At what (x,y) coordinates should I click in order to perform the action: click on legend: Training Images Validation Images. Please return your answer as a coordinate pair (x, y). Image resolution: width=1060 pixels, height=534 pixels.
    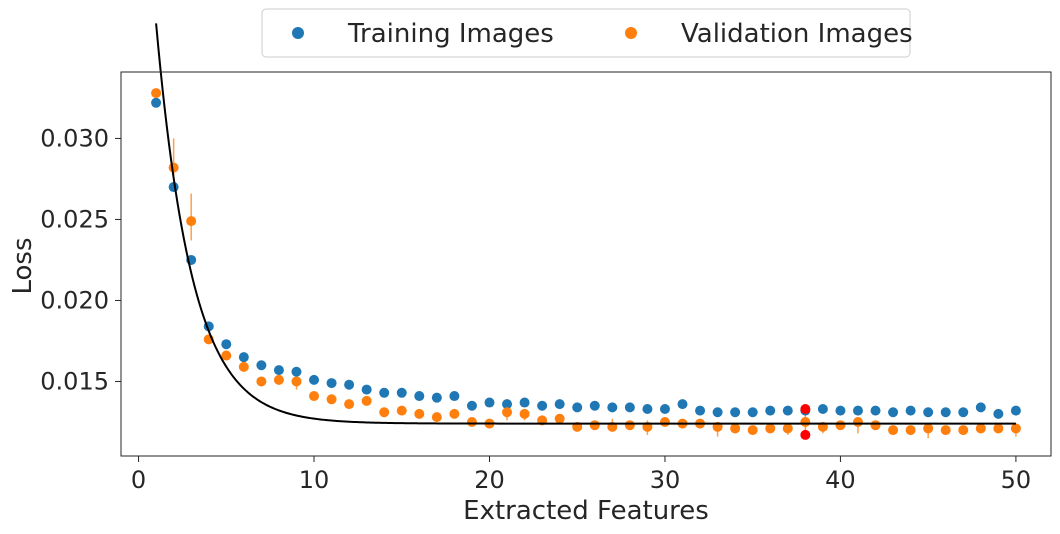
    Looking at the image, I should click on (587, 33).